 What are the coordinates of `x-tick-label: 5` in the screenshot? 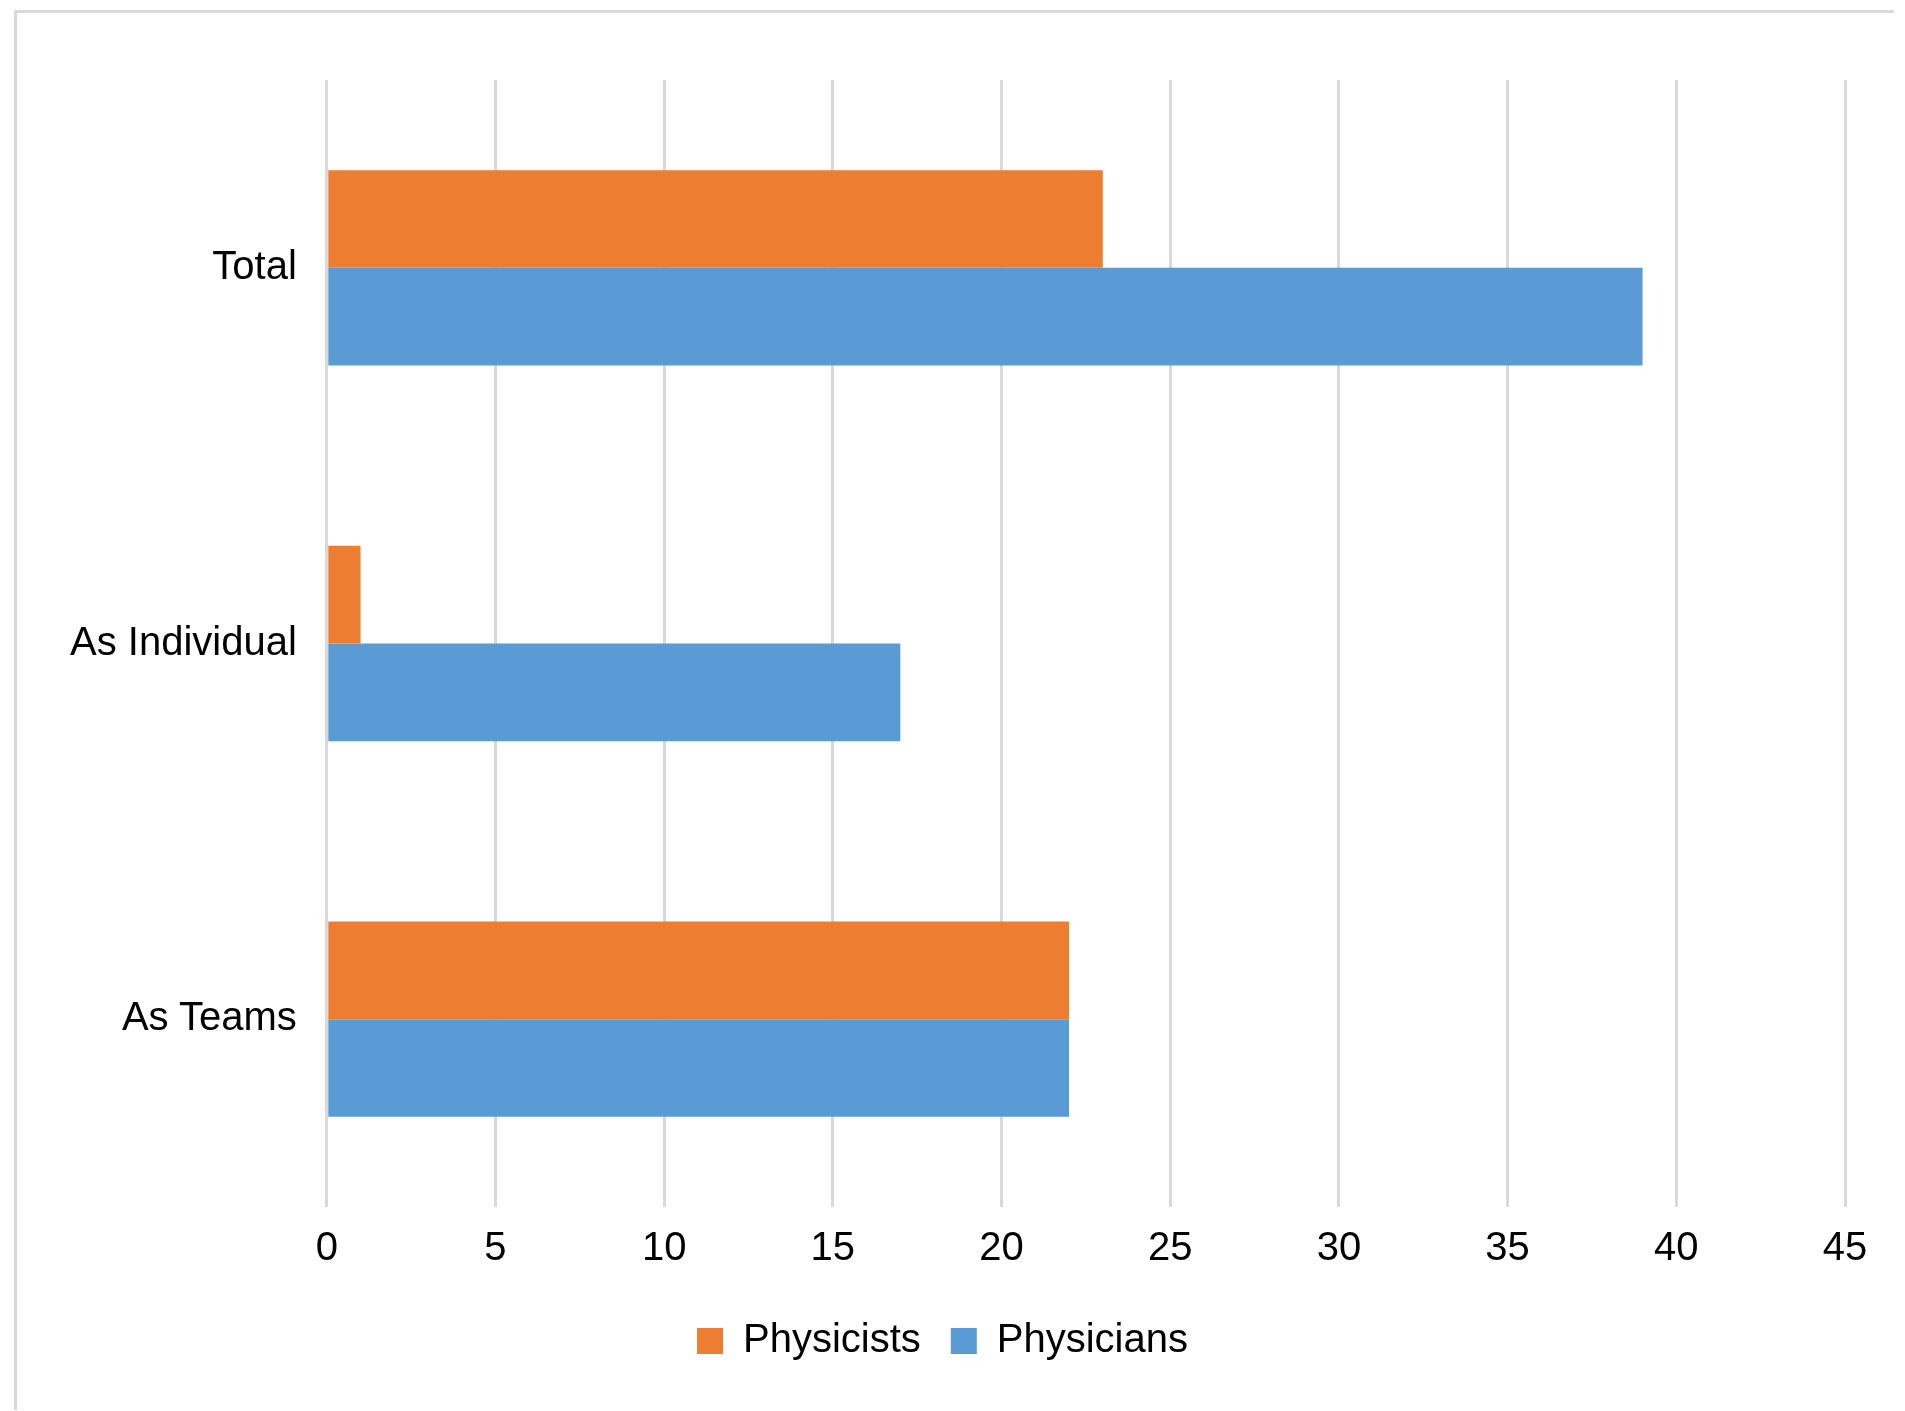 It's located at (495, 1246).